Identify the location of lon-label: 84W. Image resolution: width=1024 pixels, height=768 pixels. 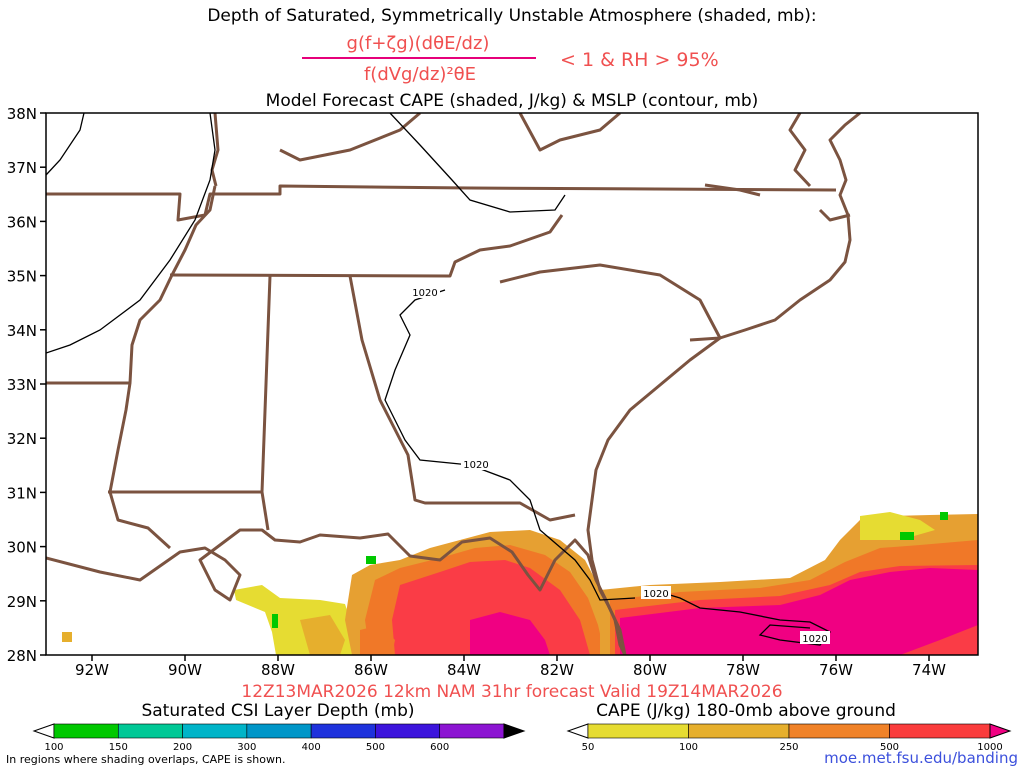
(464, 670).